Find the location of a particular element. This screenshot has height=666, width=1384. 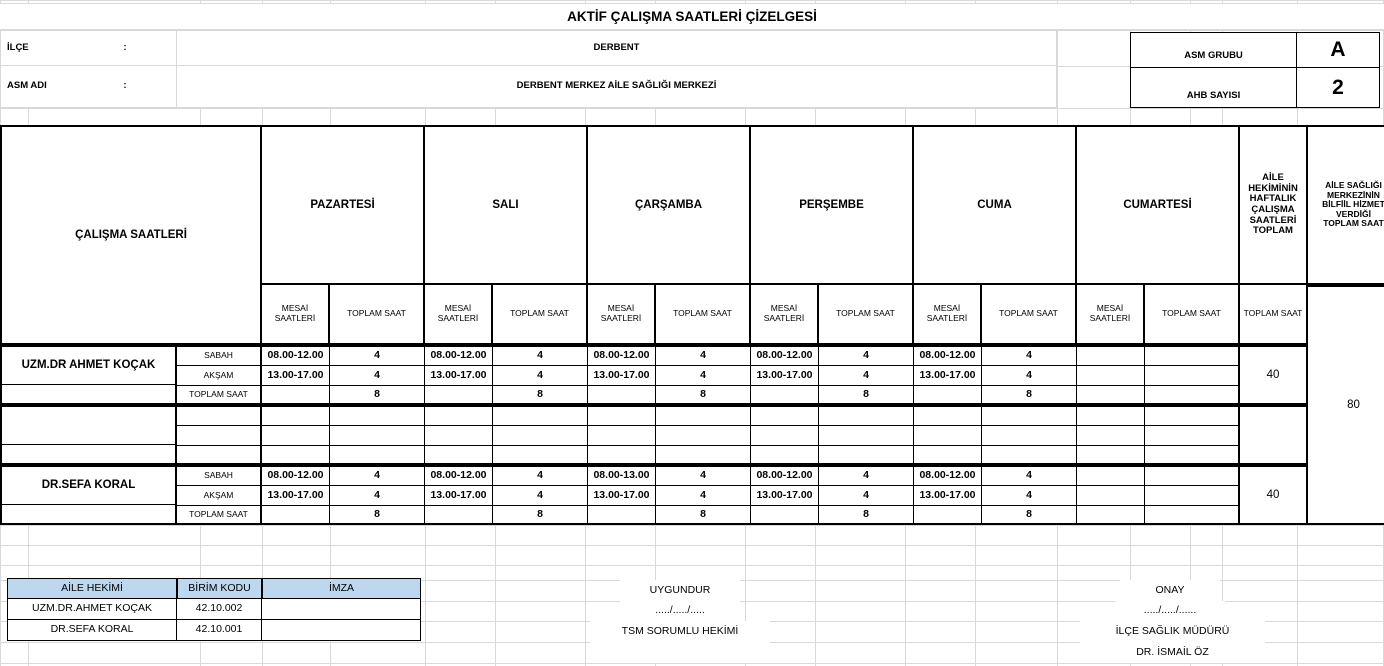

shift-label-0: SABAH is located at coordinates (219, 475).